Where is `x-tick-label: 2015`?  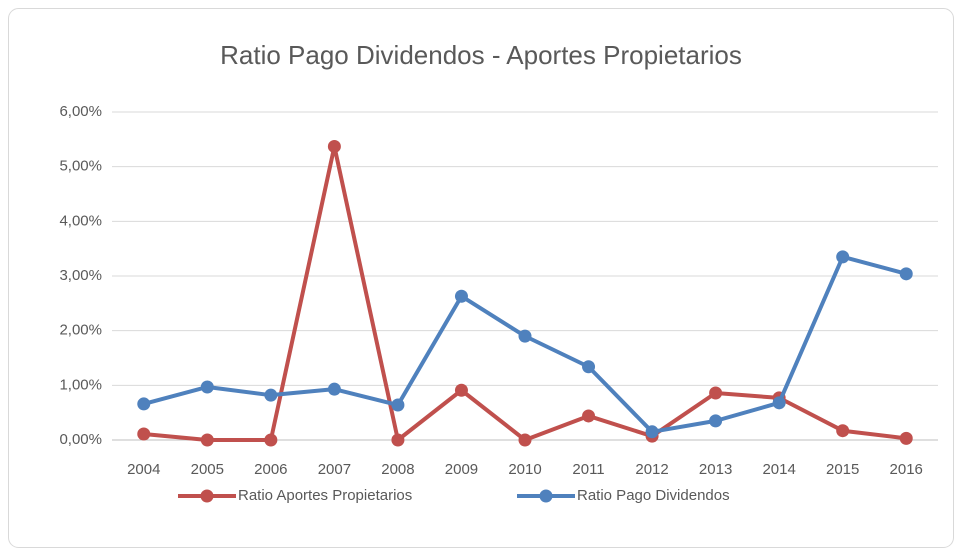
x-tick-label: 2015 is located at coordinates (842, 469).